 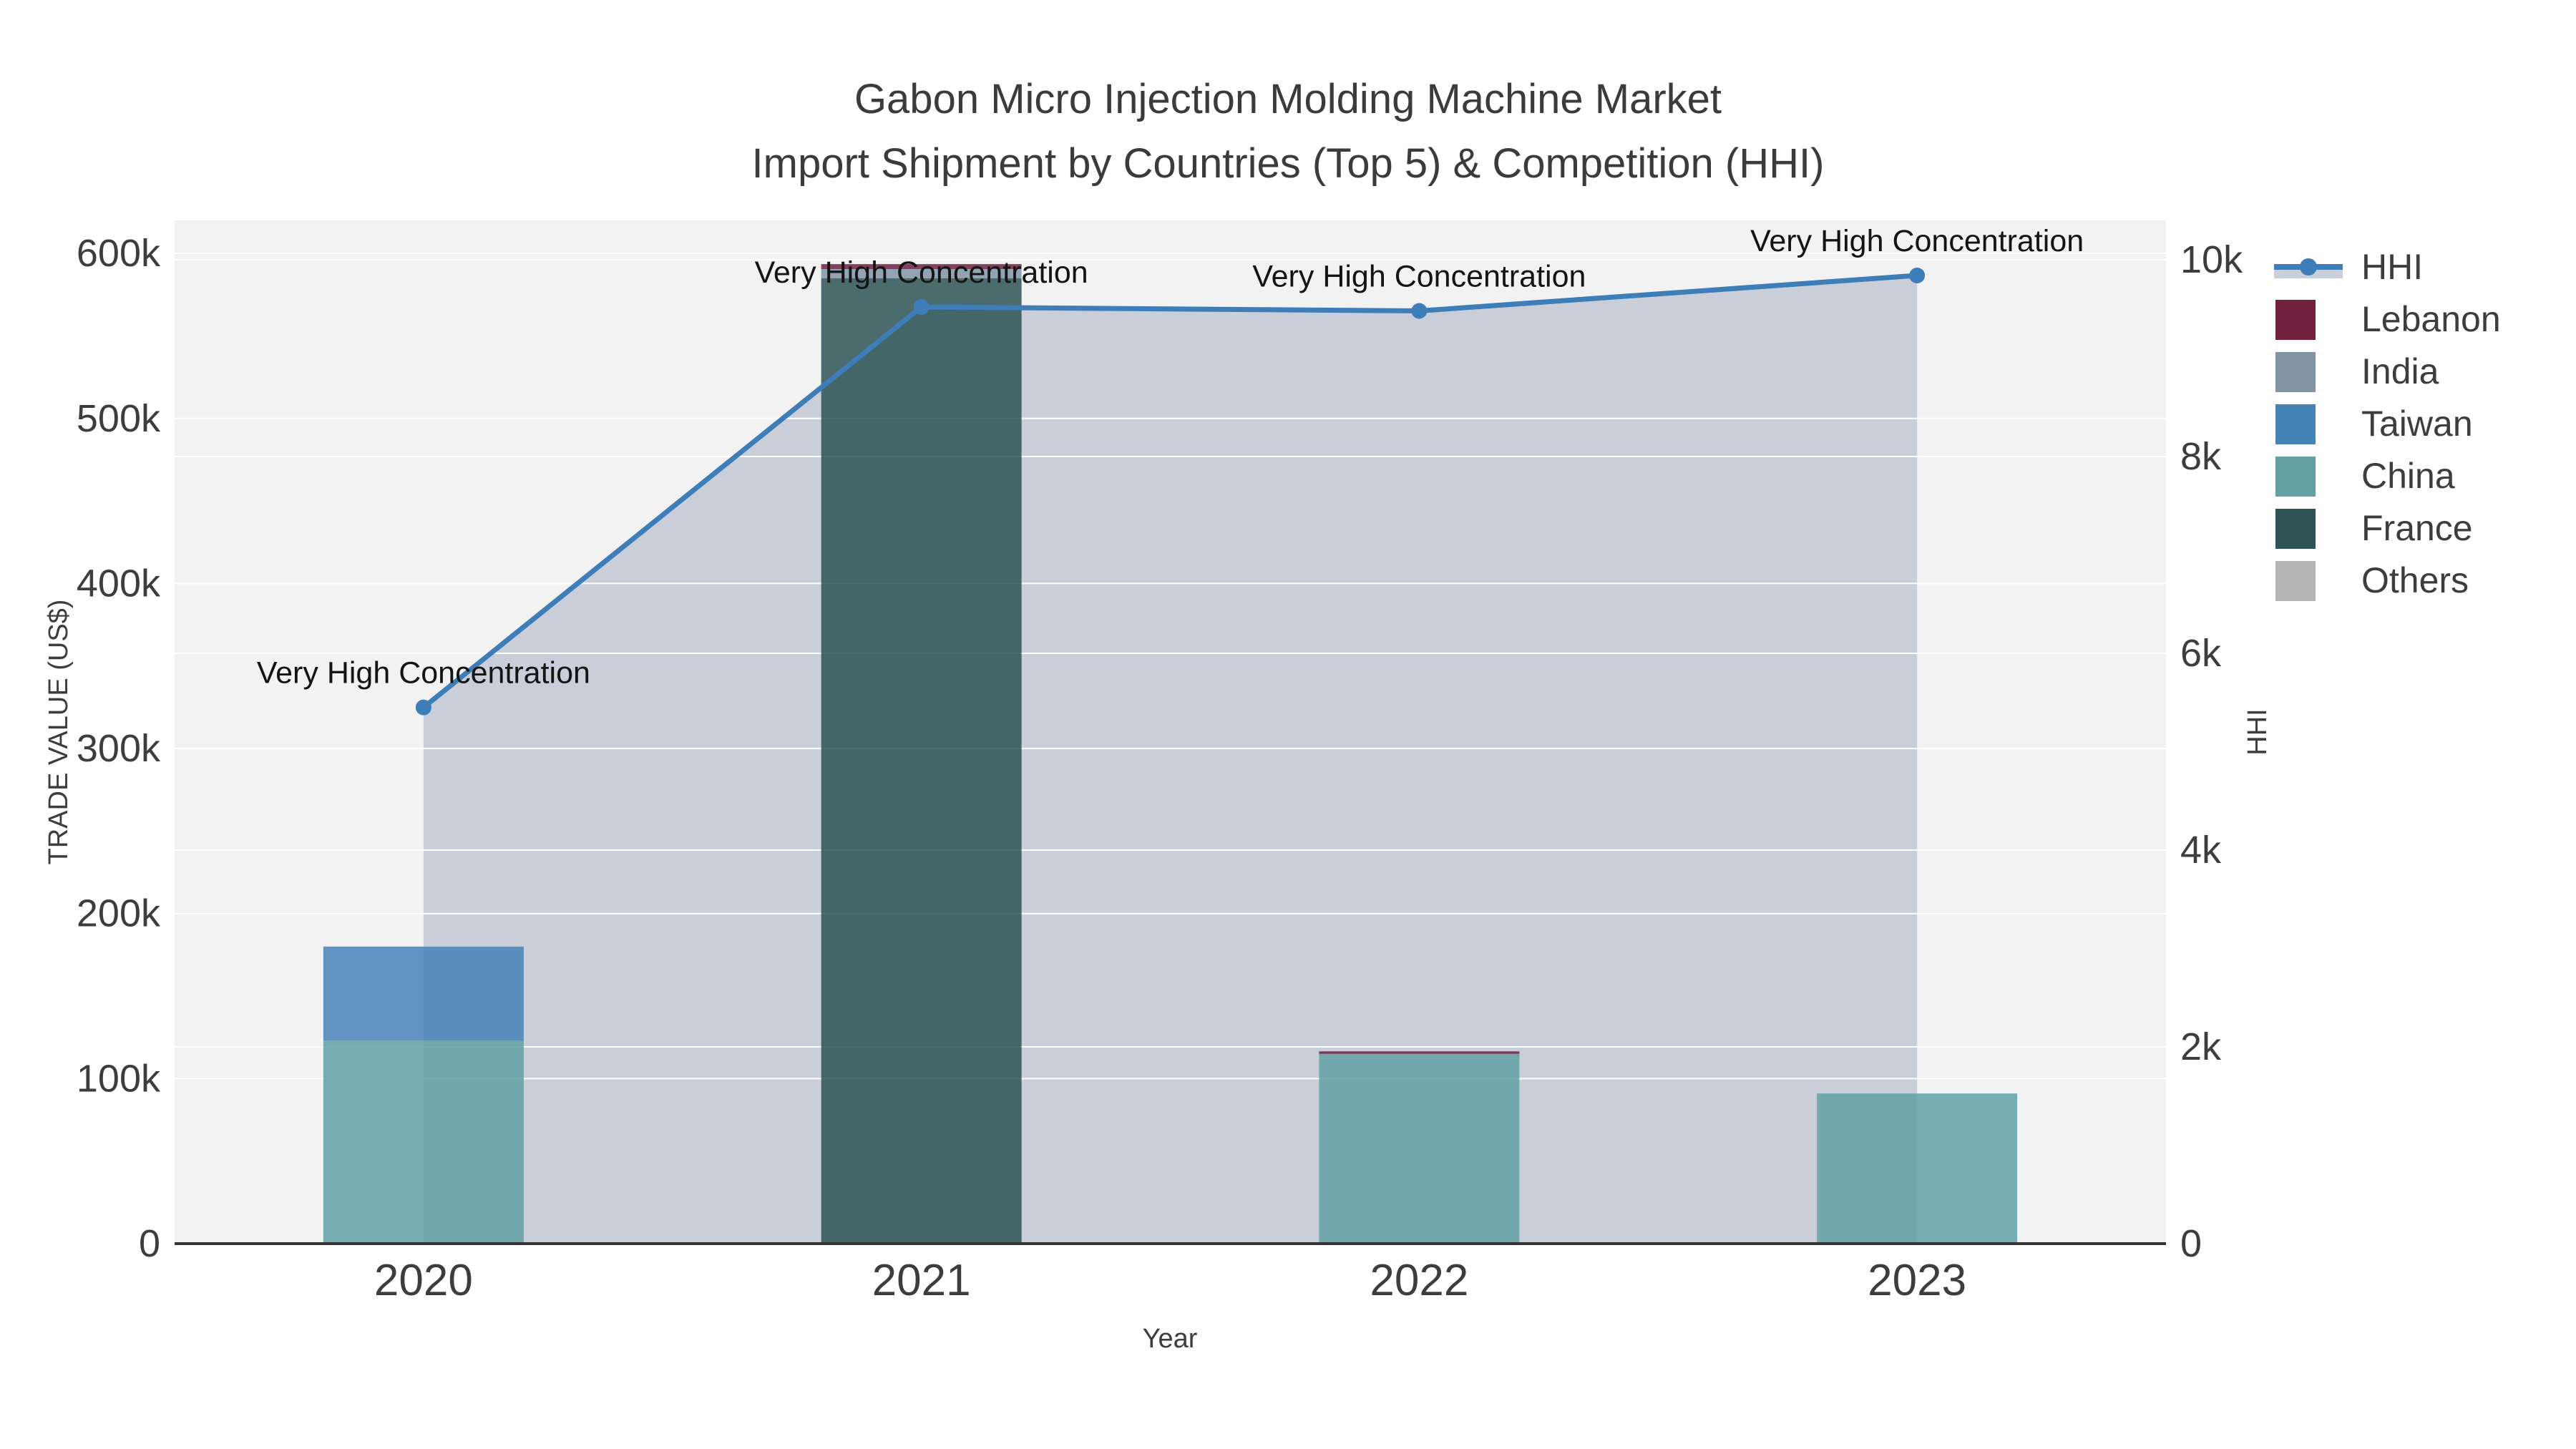 What do you see at coordinates (921, 761) in the screenshot?
I see `bar-segment-france-2021` at bounding box center [921, 761].